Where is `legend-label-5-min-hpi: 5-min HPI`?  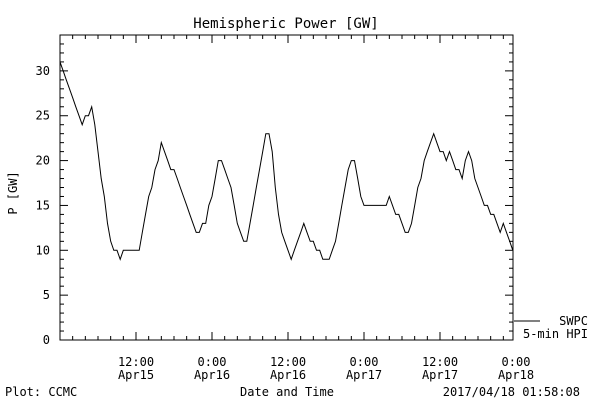
legend-label-5-min-hpi: 5-min HPI is located at coordinates (555, 334).